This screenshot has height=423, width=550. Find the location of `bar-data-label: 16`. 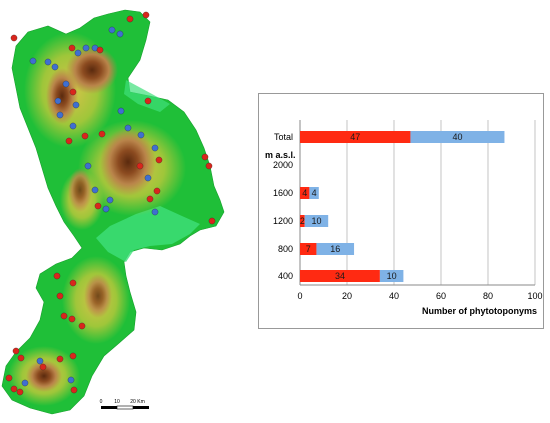

bar-data-label: 16 is located at coordinates (335, 249).